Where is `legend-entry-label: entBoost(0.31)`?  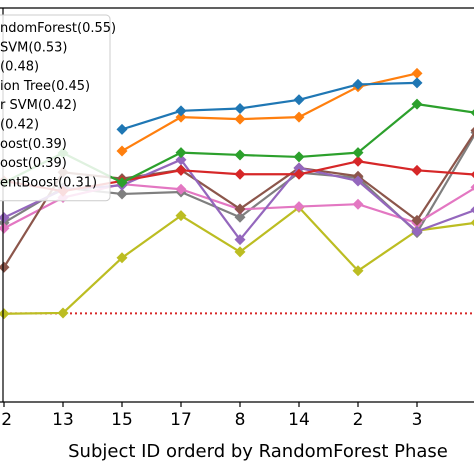
legend-entry-label: entBoost(0.31) is located at coordinates (48, 182).